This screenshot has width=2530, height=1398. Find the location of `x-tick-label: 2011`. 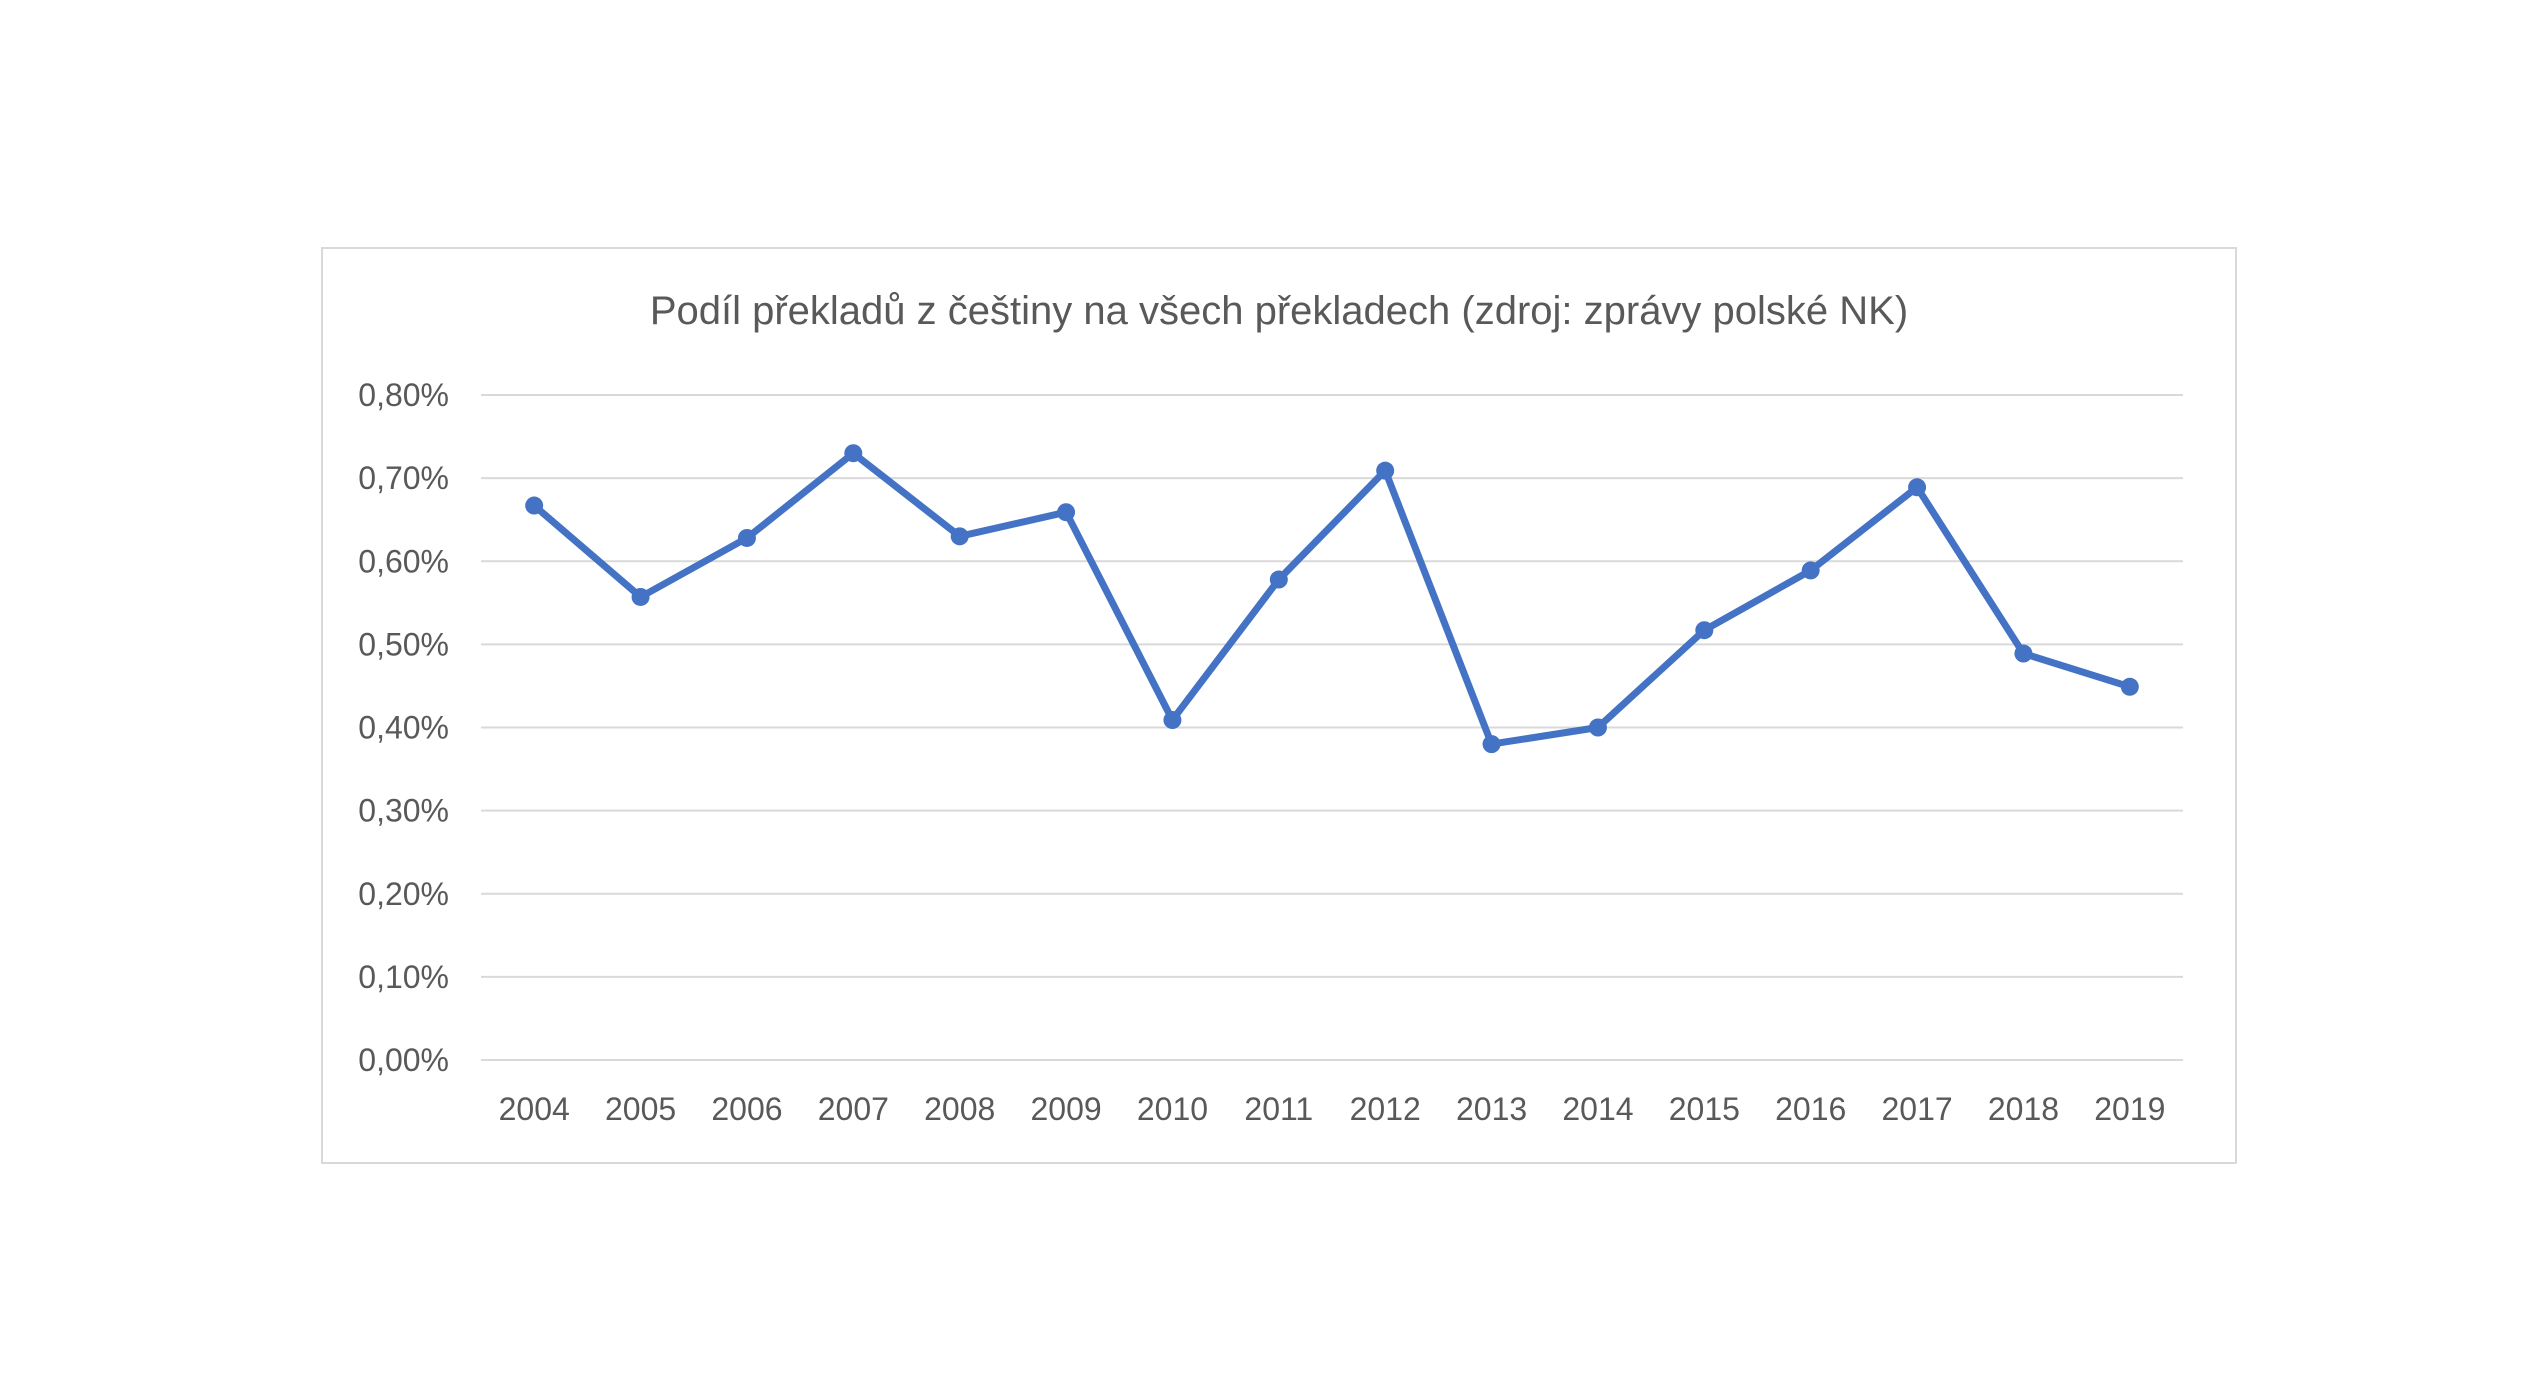

x-tick-label: 2011 is located at coordinates (1278, 1109).